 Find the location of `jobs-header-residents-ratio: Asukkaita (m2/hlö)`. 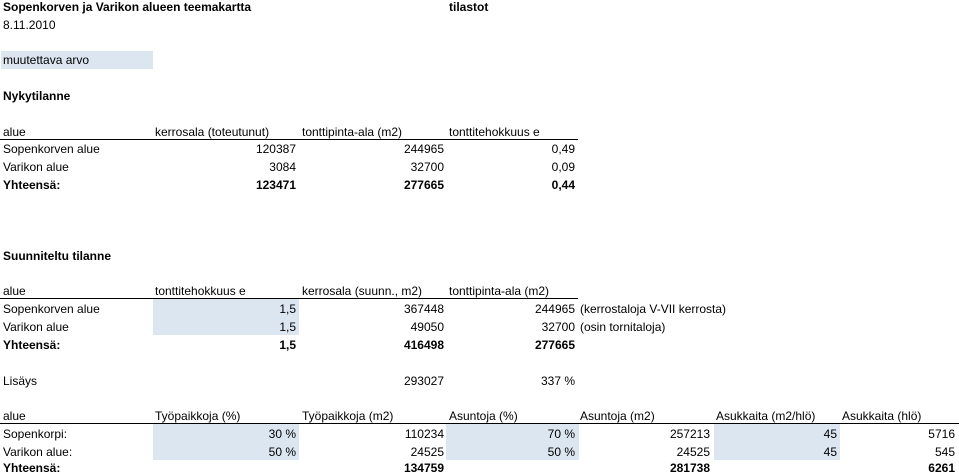

jobs-header-residents-ratio: Asukkaita (m2/hlö) is located at coordinates (766, 416).